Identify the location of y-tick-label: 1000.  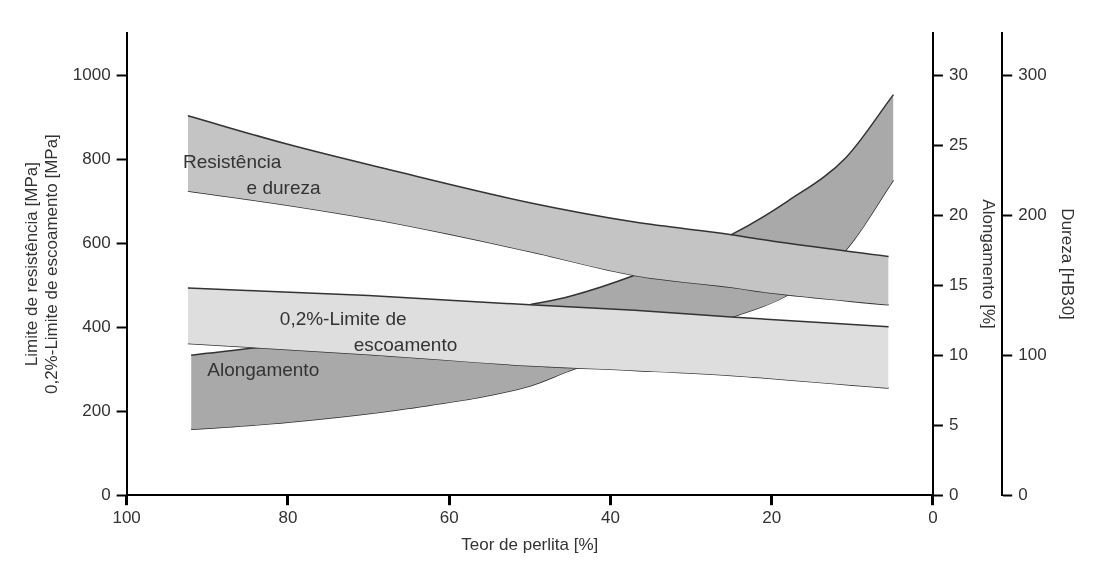
(91, 74).